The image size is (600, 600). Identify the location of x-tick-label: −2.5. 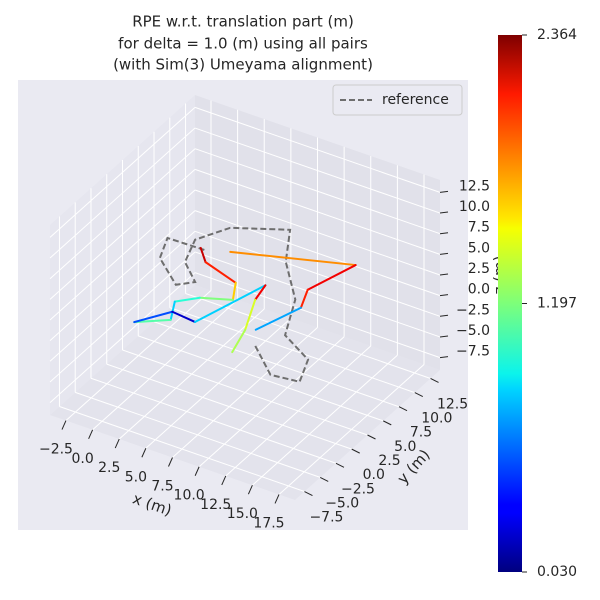
(56, 450).